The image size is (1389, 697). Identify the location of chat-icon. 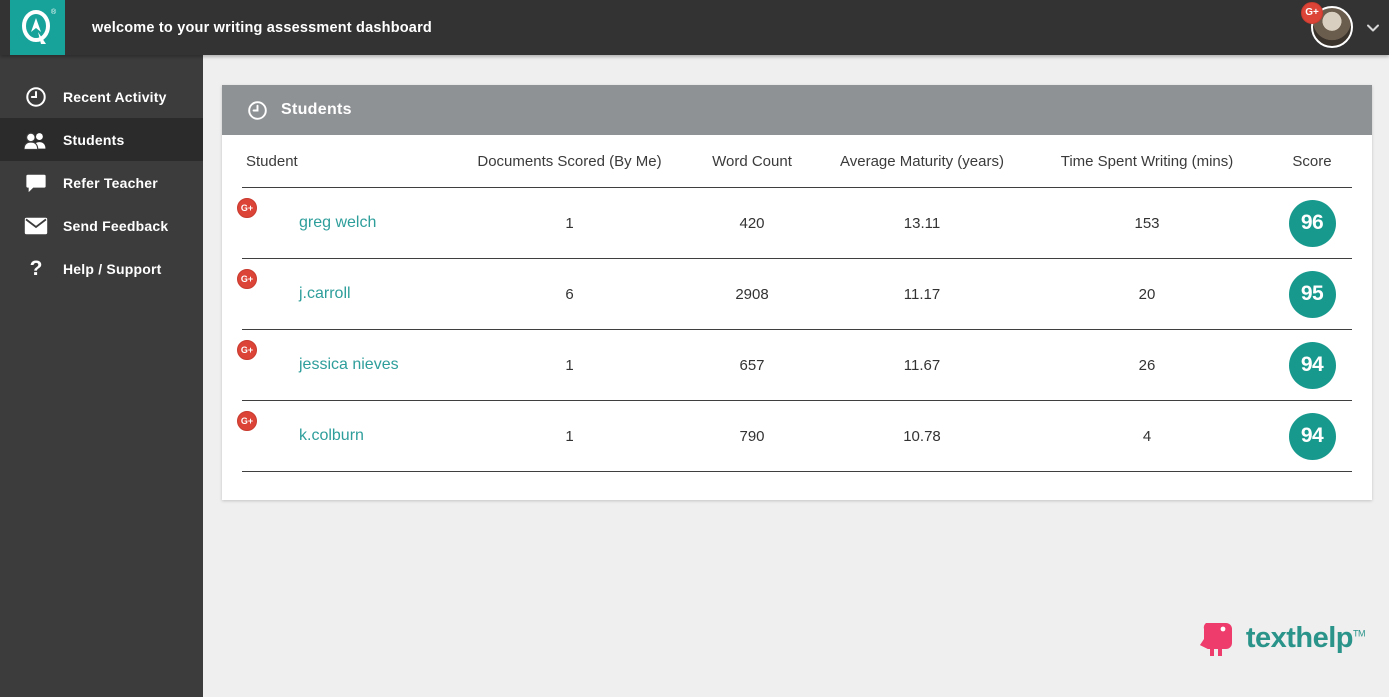
(36, 183).